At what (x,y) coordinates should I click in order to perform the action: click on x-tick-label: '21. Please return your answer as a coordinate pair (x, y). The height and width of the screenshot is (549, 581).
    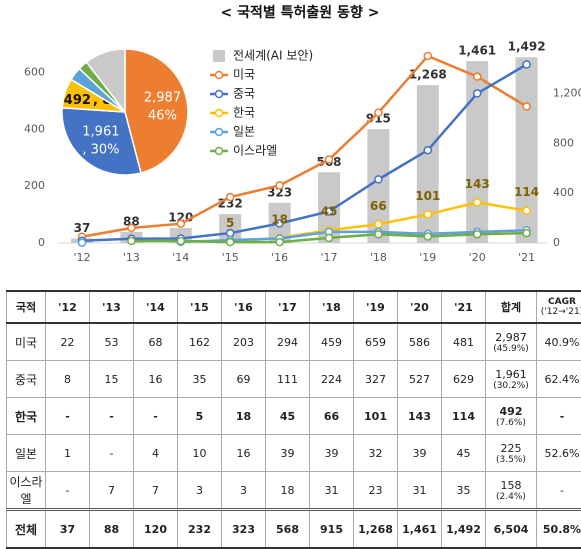
    Looking at the image, I should click on (526, 257).